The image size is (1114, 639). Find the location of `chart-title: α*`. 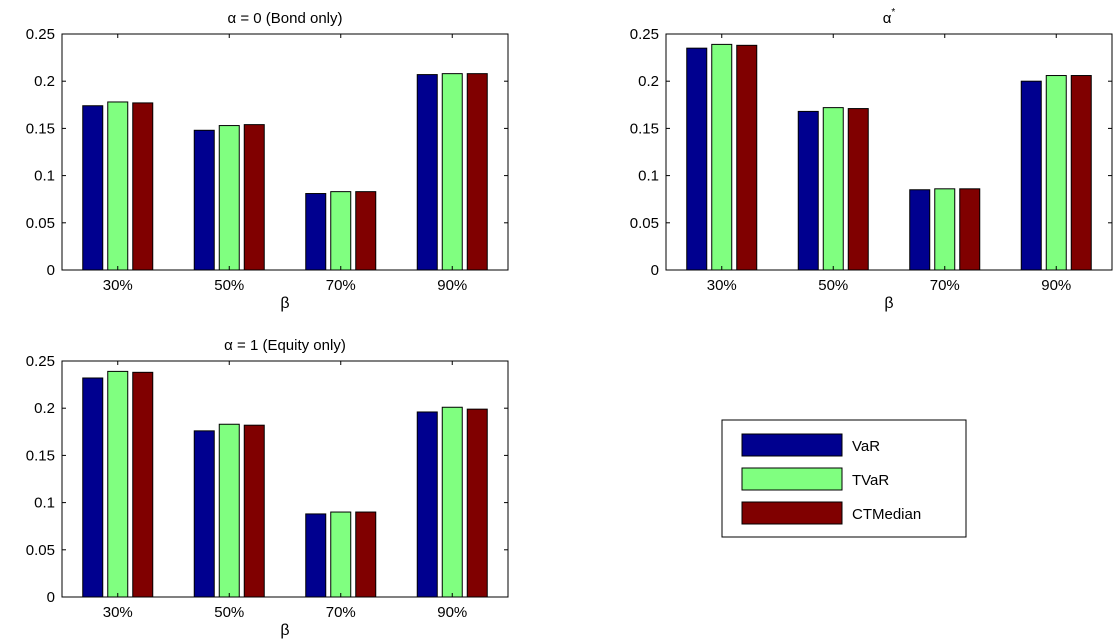

chart-title: α* is located at coordinates (889, 17).